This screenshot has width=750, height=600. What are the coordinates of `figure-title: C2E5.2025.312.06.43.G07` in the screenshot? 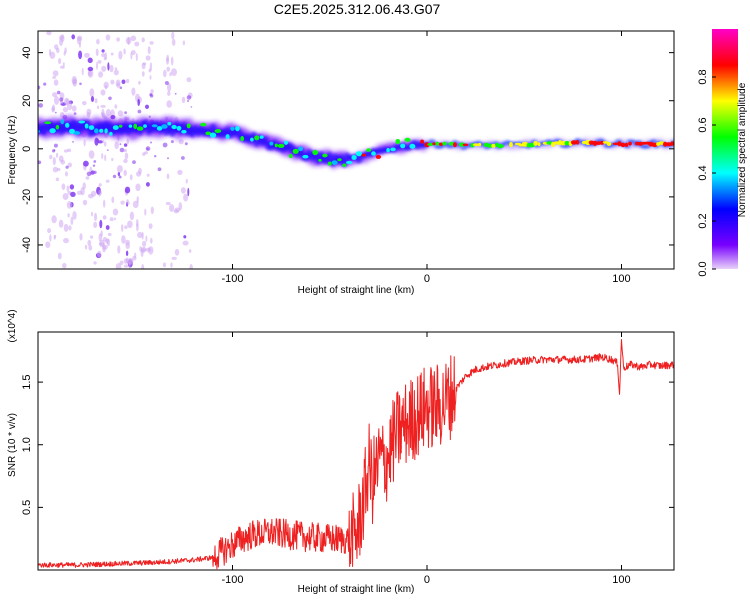 It's located at (357, 9).